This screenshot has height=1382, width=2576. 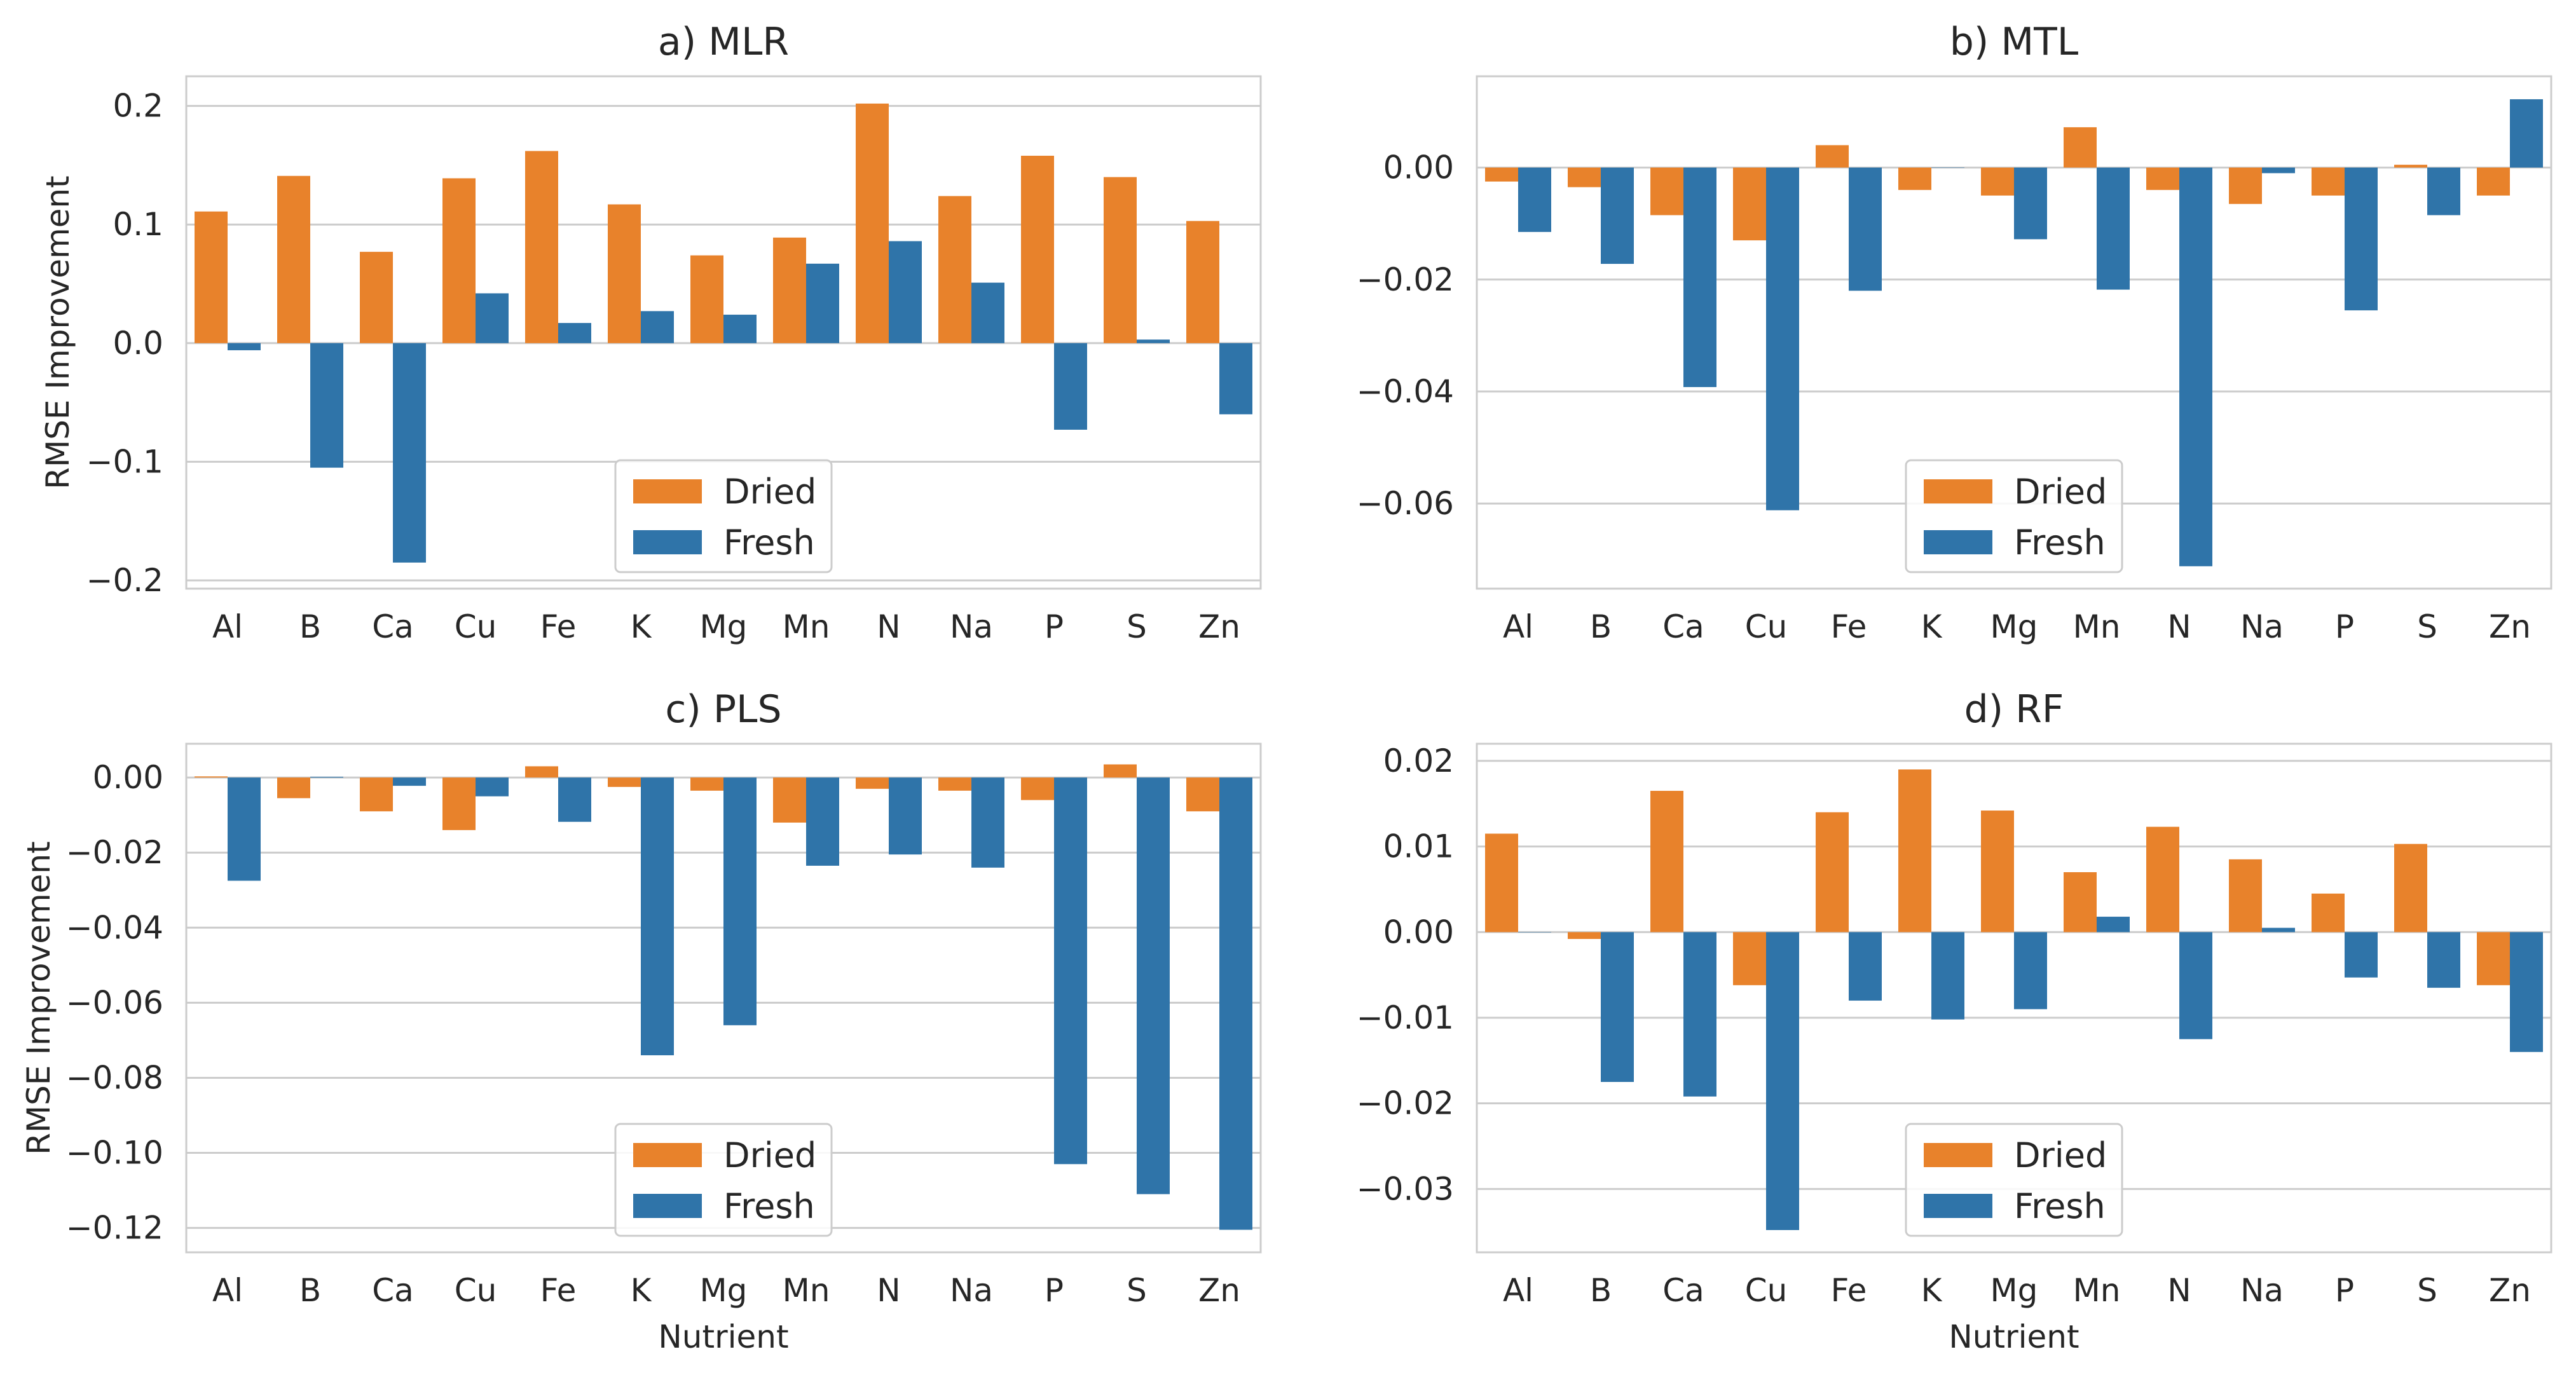 I want to click on bar-fresh-na, so click(x=2278, y=930).